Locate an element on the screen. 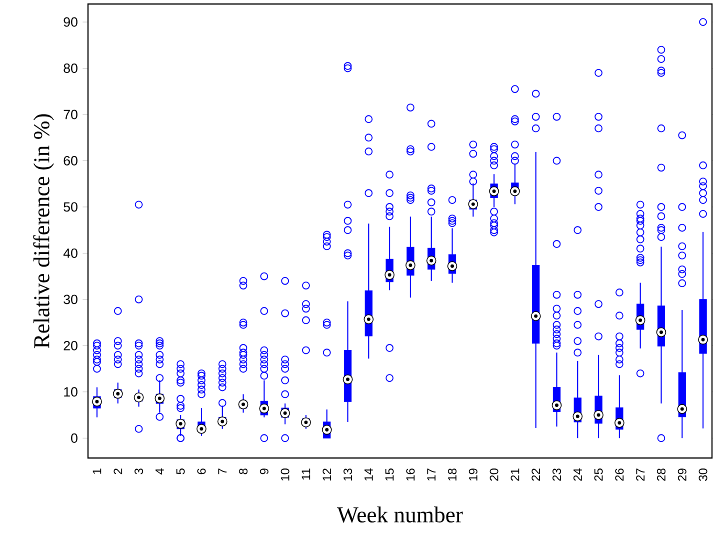 The image size is (713, 550). y-tick-label: 70 is located at coordinates (71, 115).